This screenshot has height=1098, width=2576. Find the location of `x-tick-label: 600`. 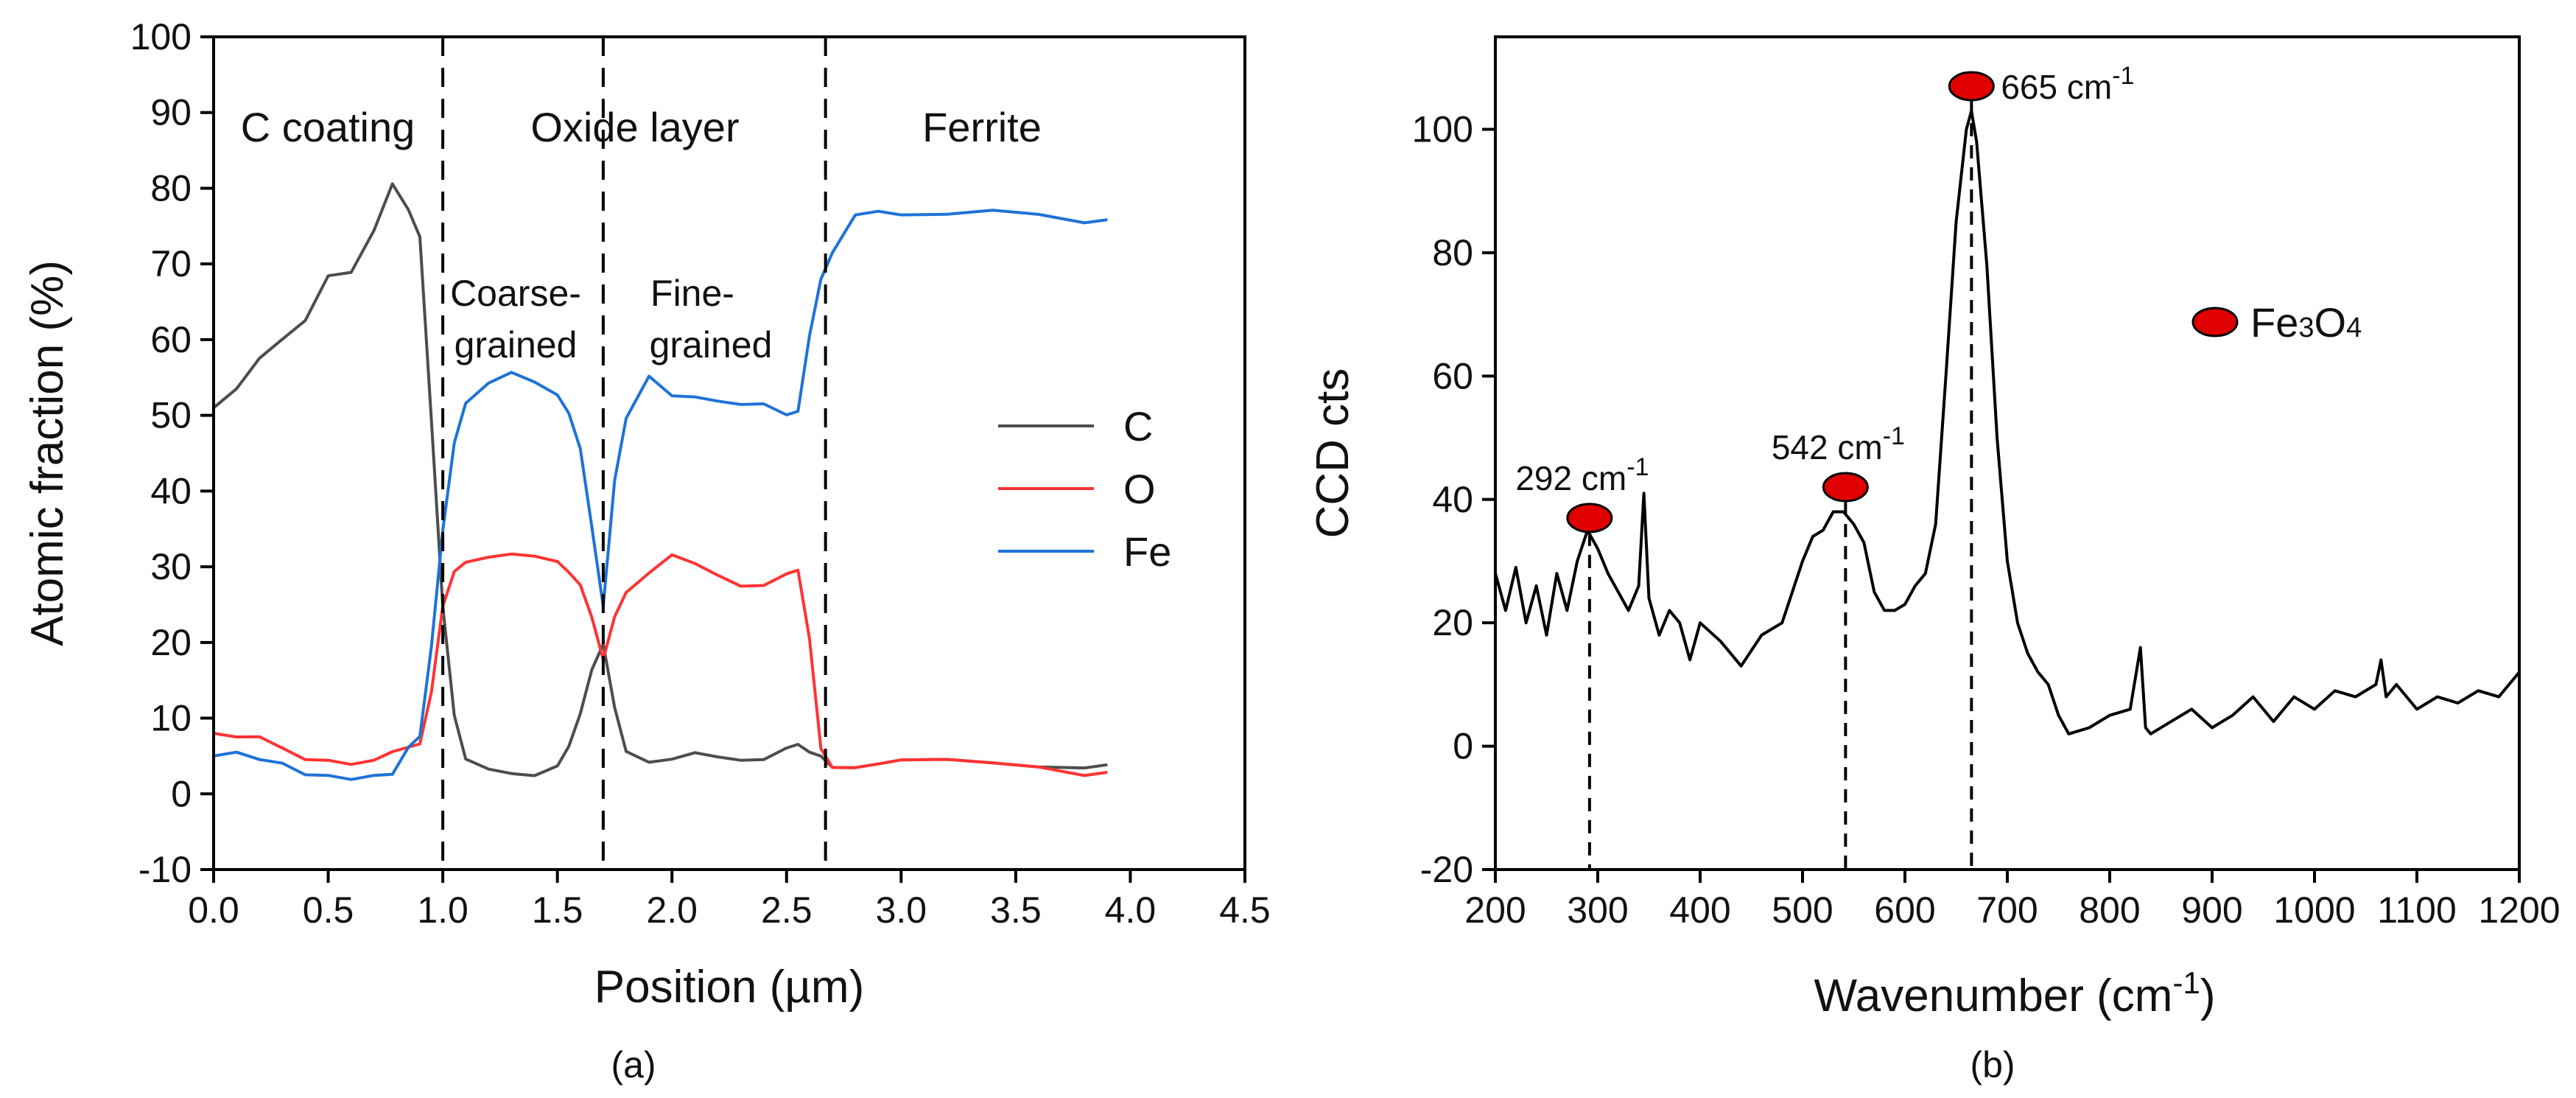

x-tick-label: 600 is located at coordinates (1904, 910).